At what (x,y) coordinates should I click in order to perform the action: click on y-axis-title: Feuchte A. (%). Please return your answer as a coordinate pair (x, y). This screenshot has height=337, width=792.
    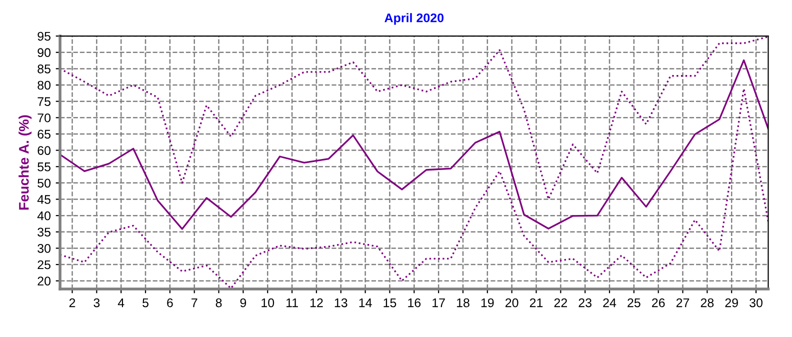
    Looking at the image, I should click on (25, 162).